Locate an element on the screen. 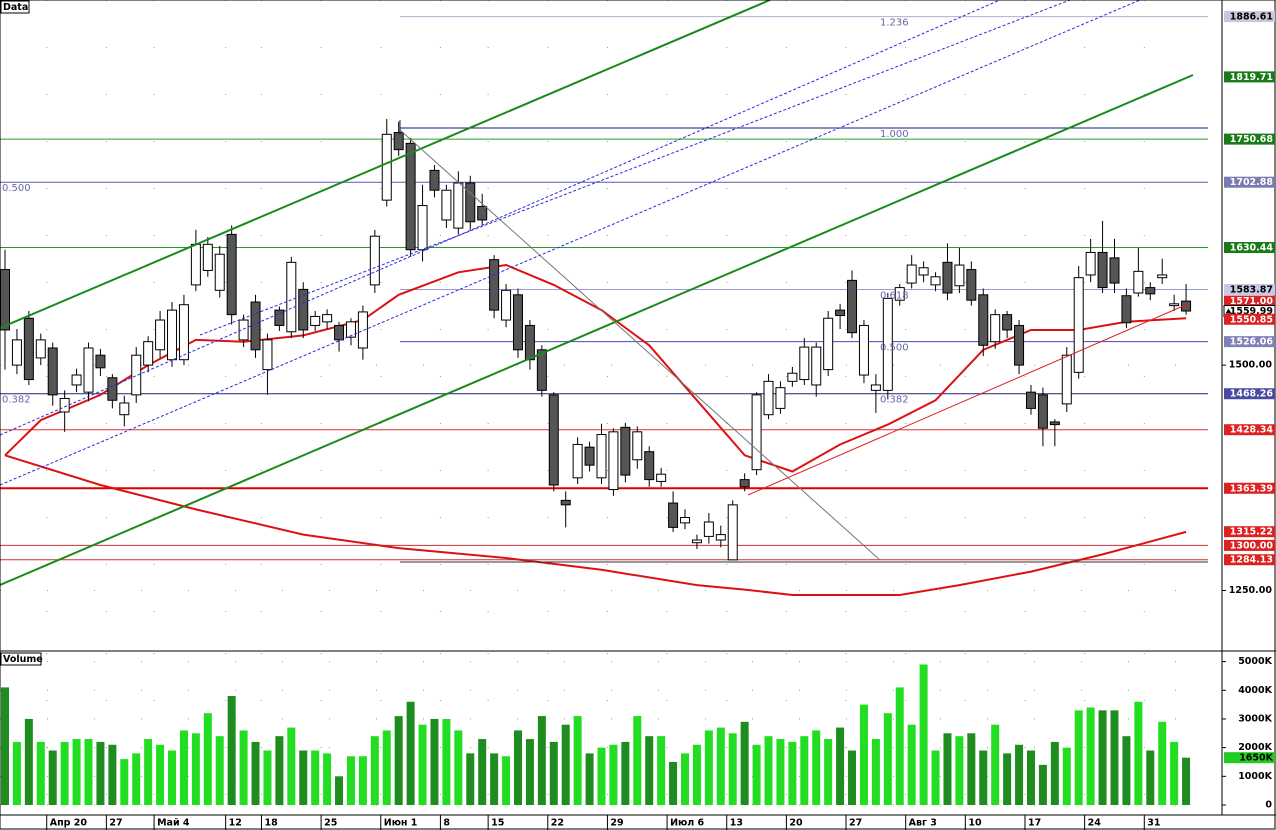 The height and width of the screenshot is (830, 1276). panel-title: Data is located at coordinates (15, 7).